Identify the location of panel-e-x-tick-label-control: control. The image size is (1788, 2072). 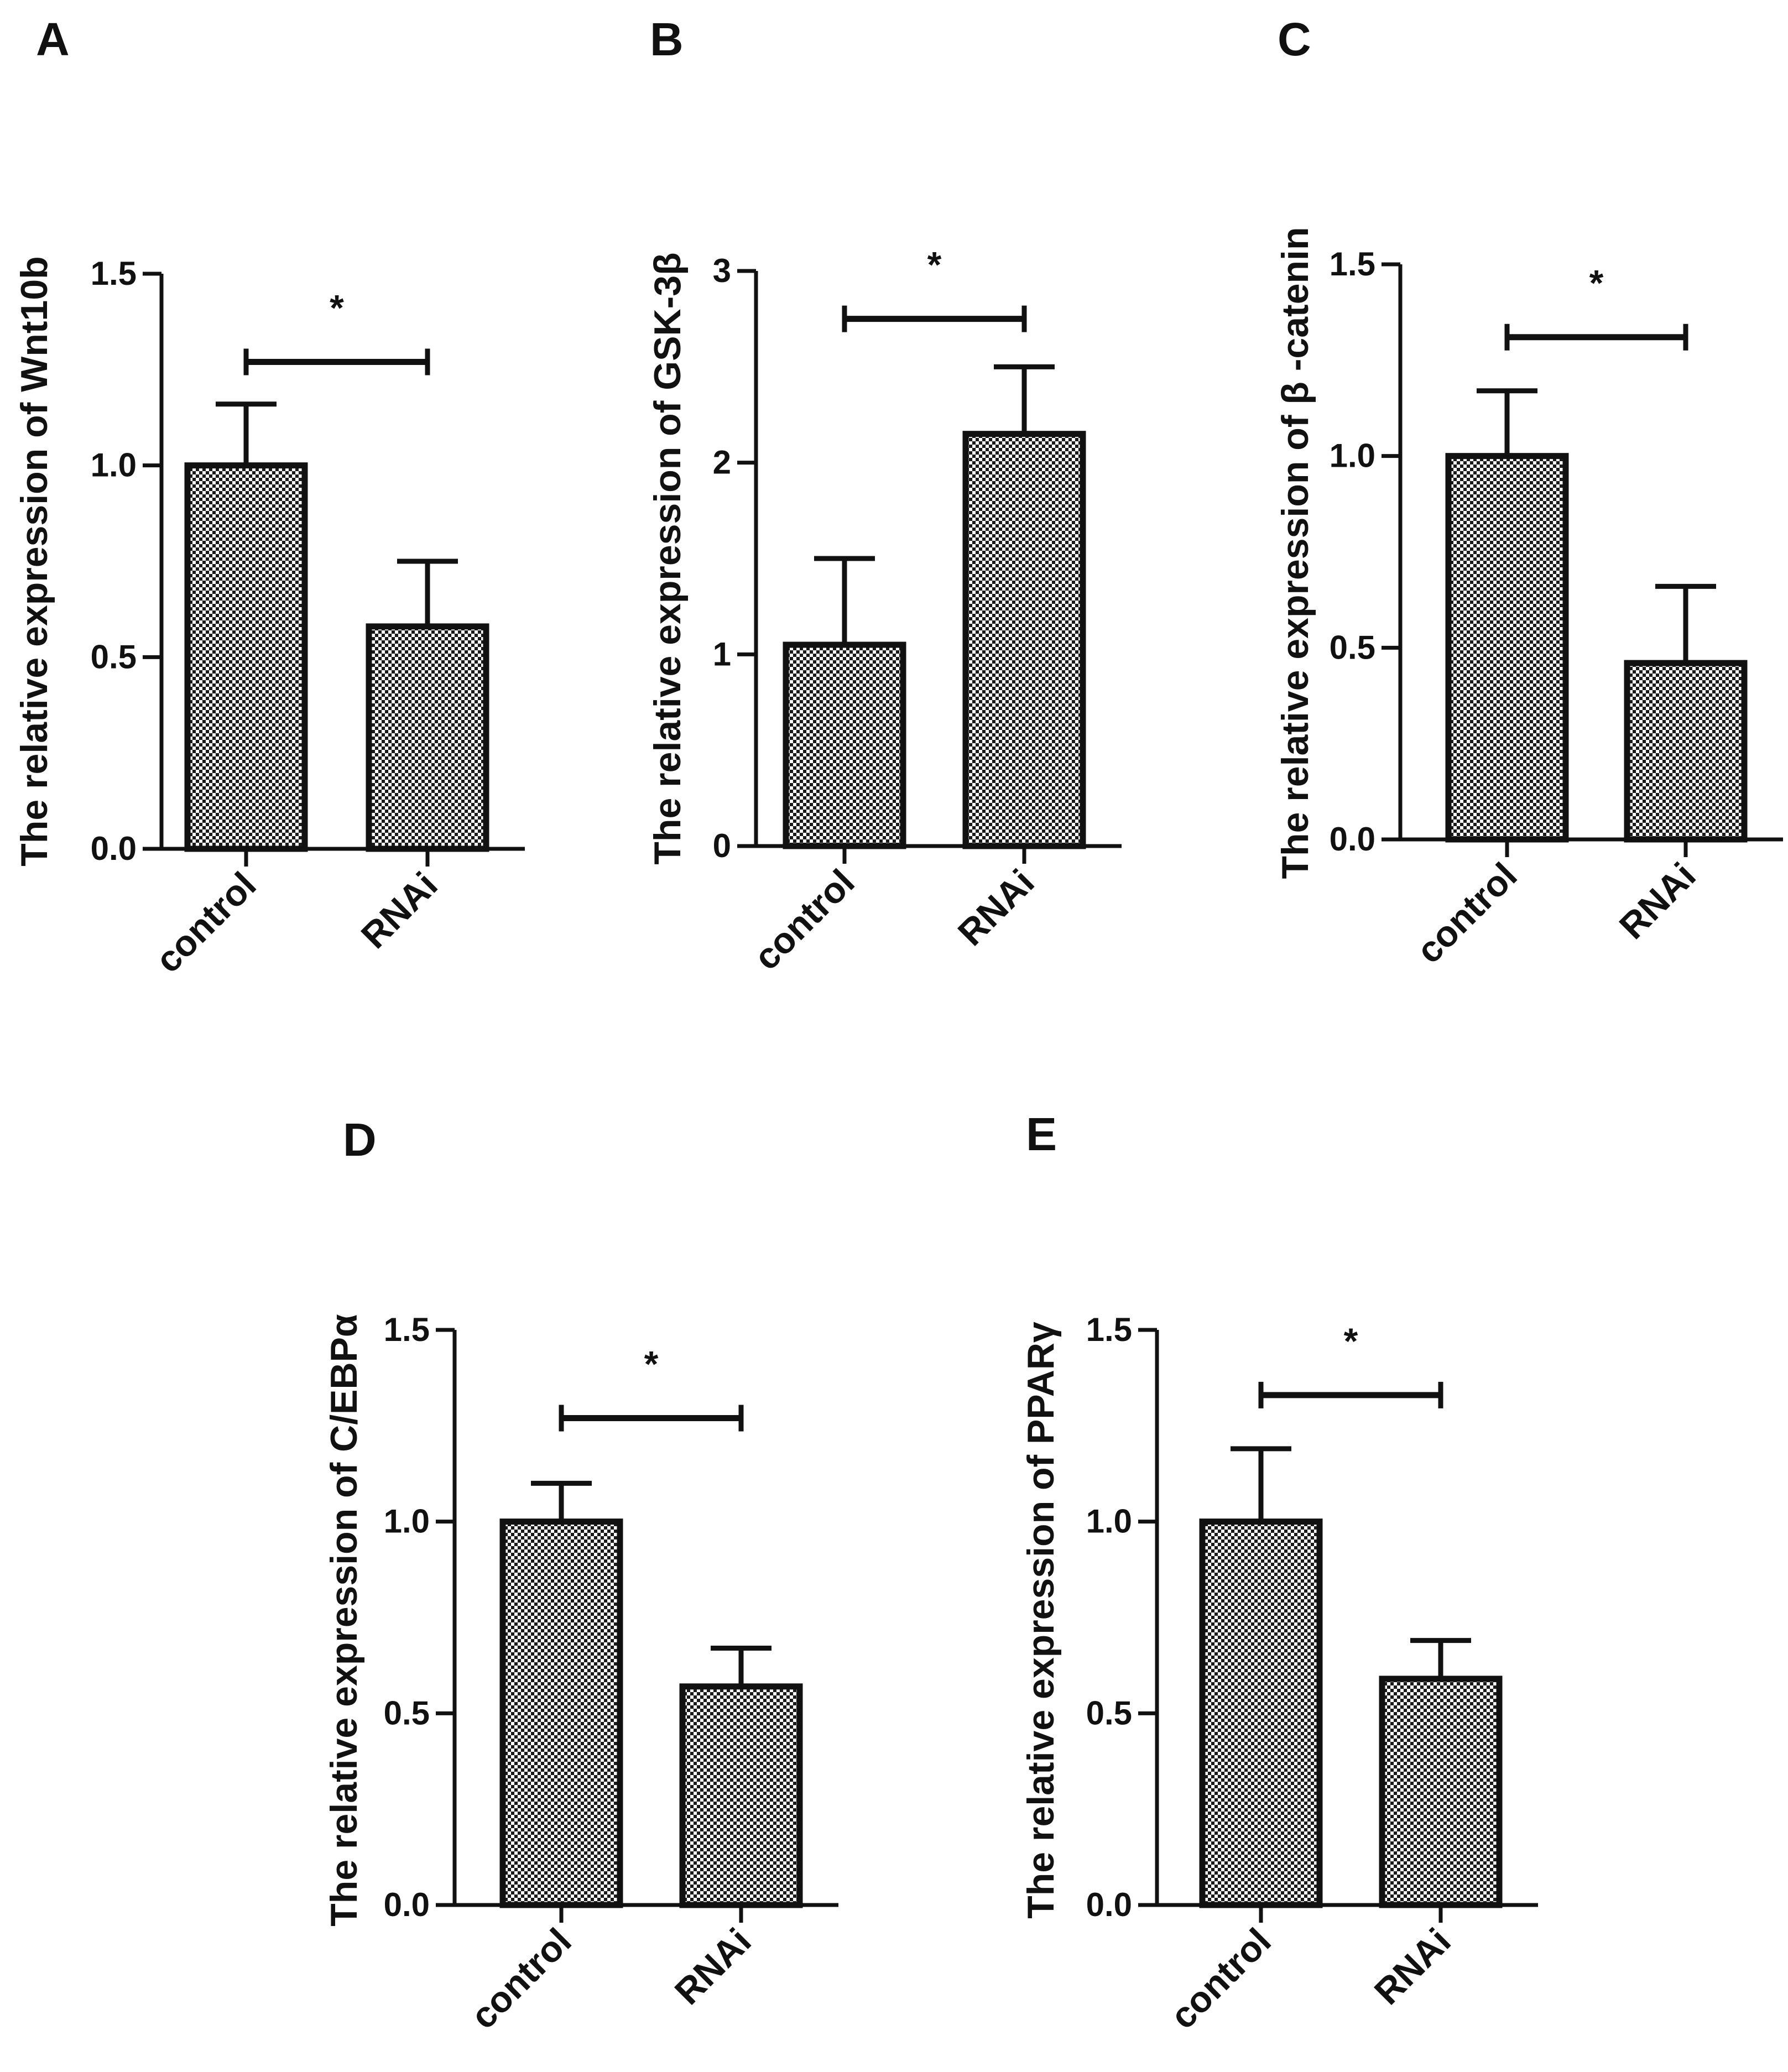
(1220, 1978).